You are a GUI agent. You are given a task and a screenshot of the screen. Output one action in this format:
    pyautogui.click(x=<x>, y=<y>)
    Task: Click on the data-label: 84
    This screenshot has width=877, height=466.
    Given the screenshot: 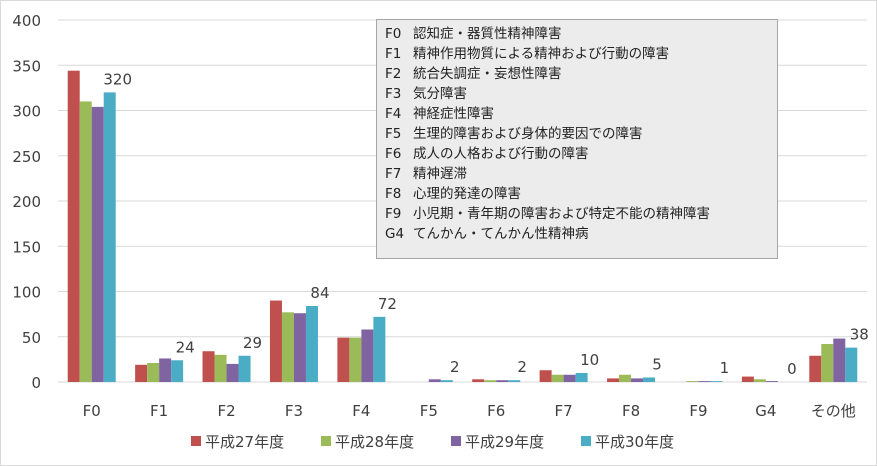 What is the action you would take?
    pyautogui.click(x=319, y=293)
    